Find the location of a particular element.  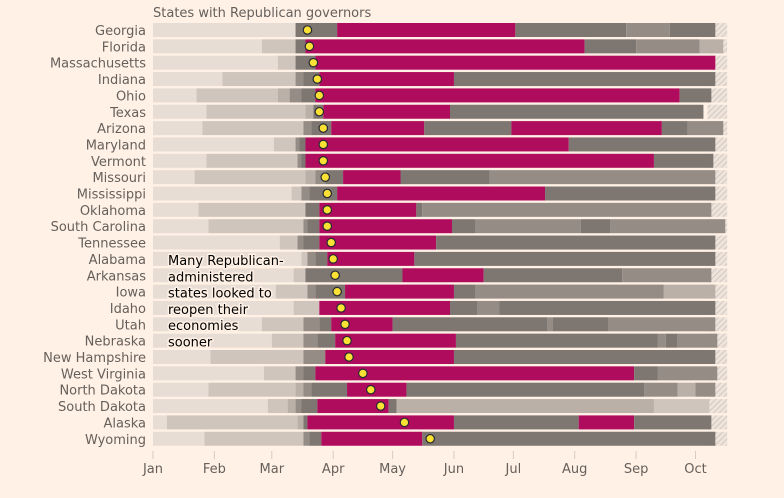

state-row: New Hampshire is located at coordinates (385, 358).